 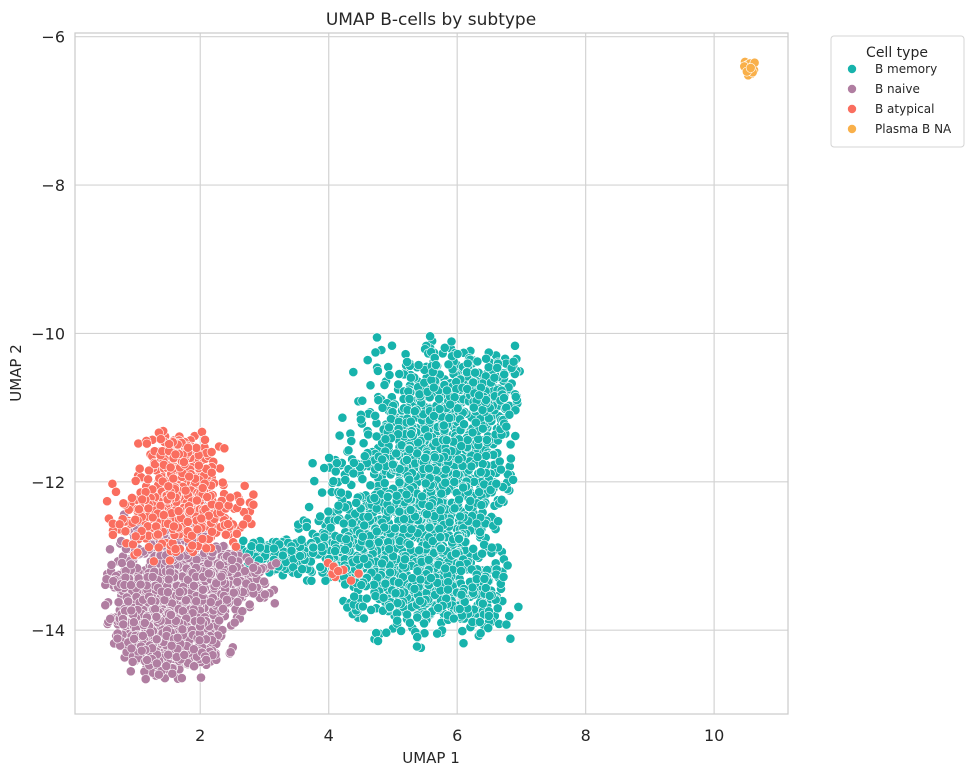 I want to click on x-tick-labels: 2 4 6 8 10, so click(x=459, y=735).